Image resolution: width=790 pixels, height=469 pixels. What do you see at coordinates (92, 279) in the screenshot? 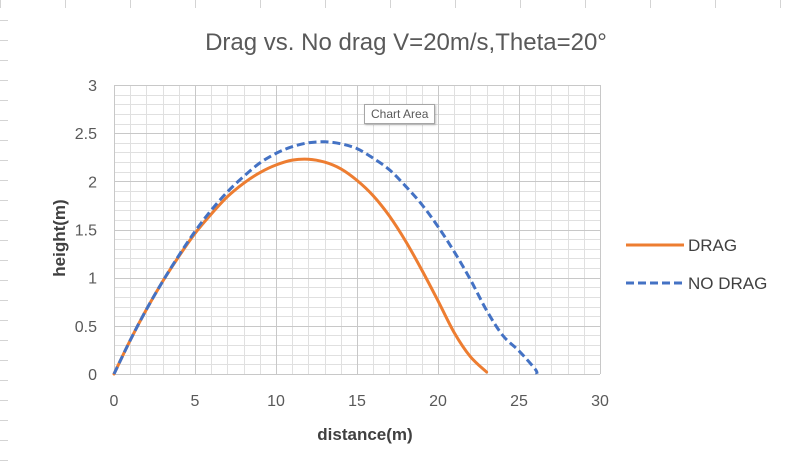
I see `y-tick-label: 1` at bounding box center [92, 279].